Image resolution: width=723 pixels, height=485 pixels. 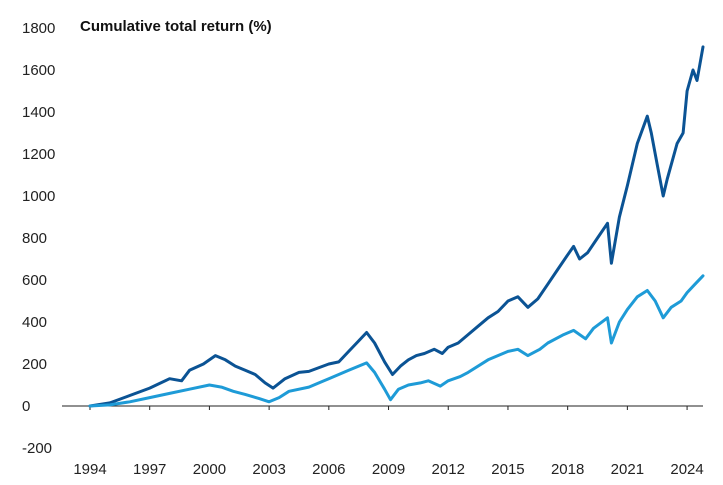 What do you see at coordinates (209, 469) in the screenshot?
I see `x-tick-label: 2000` at bounding box center [209, 469].